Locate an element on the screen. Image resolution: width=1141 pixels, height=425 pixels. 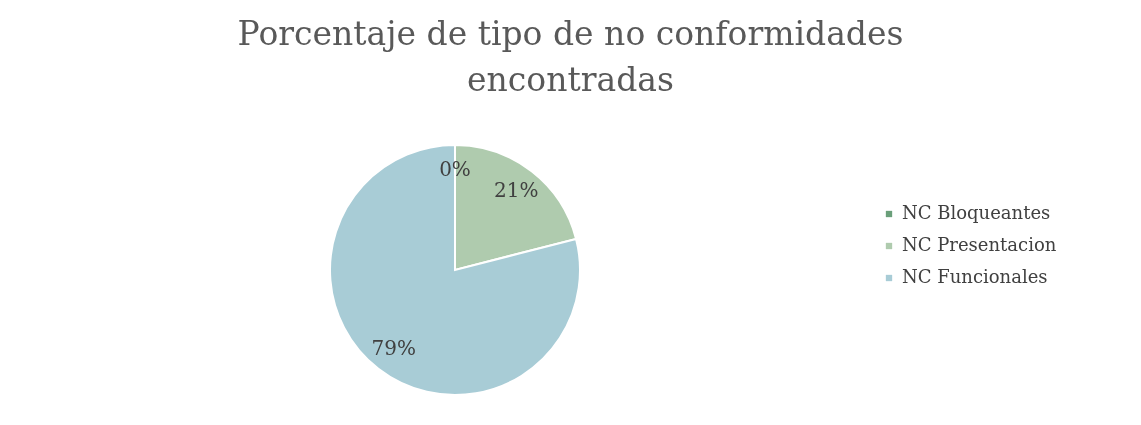
pie-slice is located at coordinates (455, 270).